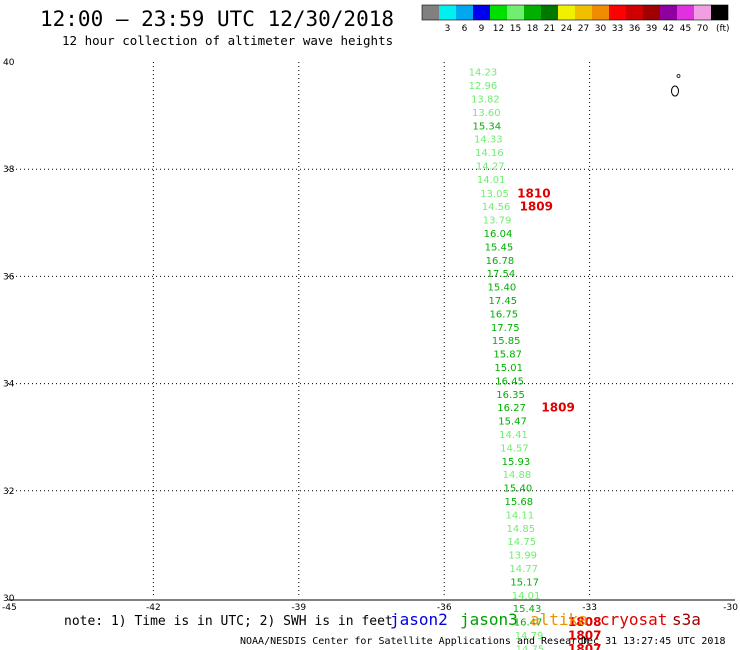  I want to click on legend-label: 12, so click(498, 29).